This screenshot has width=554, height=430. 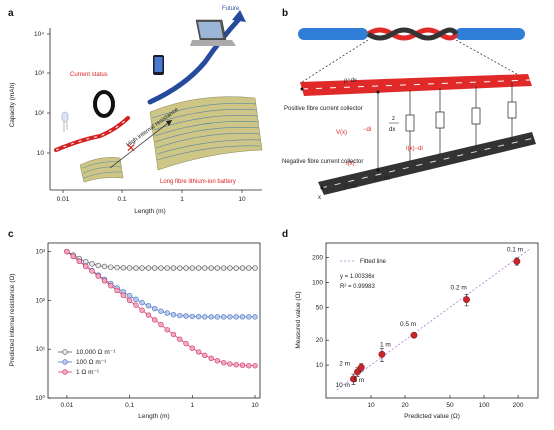 I want to click on node-dots, so click(x=340, y=138).